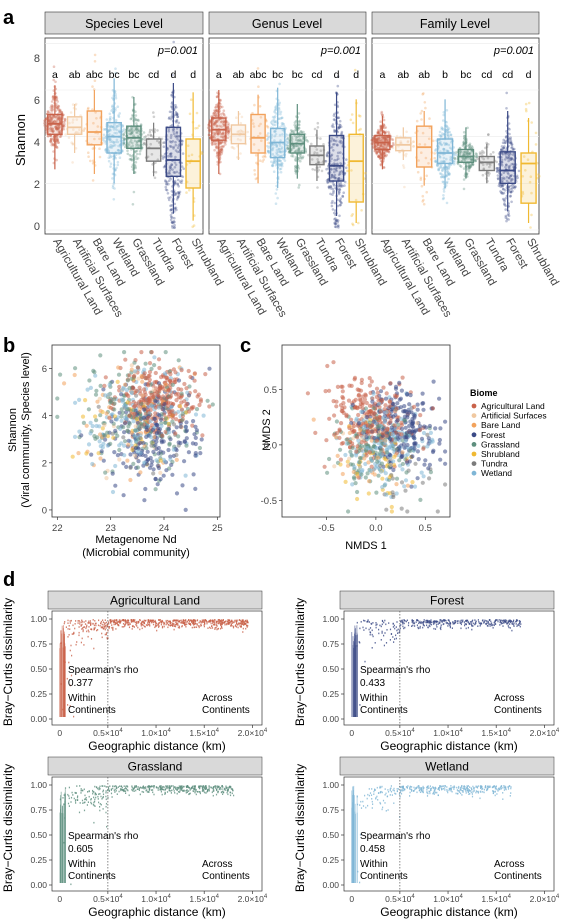 The width and height of the screenshot is (570, 924). Describe the element at coordinates (375, 528) in the screenshot. I see `x-tick-label: 0.0` at that location.